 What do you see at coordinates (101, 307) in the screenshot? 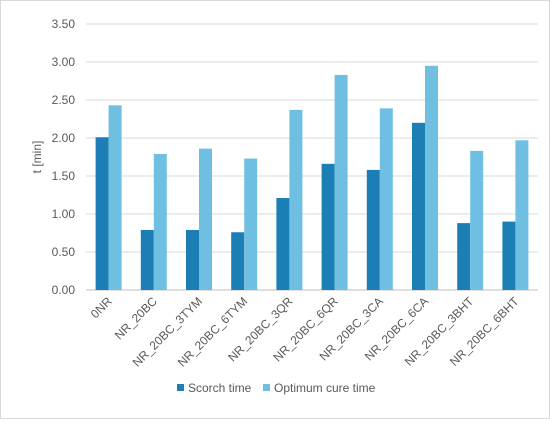
I see `x-tick-label: 0NR` at bounding box center [101, 307].